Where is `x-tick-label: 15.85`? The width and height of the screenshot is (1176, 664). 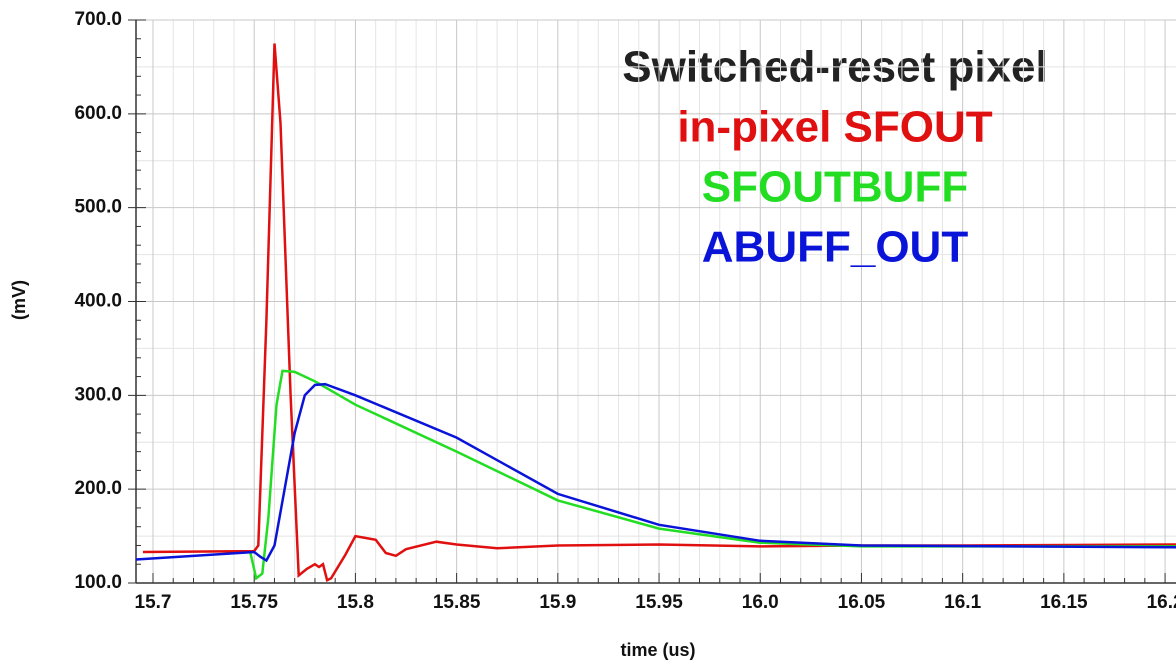
x-tick-label: 15.85 is located at coordinates (457, 602).